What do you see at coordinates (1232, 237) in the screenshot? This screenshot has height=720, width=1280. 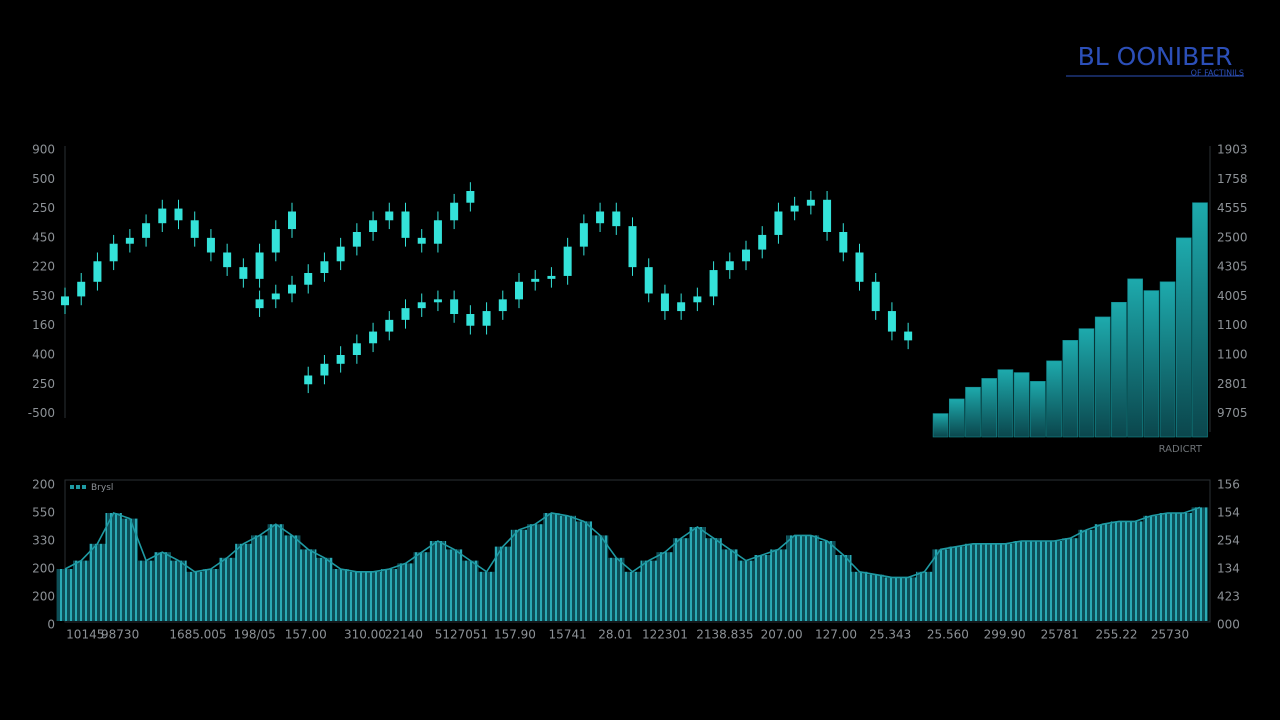 I see `y2-tick-label: 2500` at bounding box center [1232, 237].